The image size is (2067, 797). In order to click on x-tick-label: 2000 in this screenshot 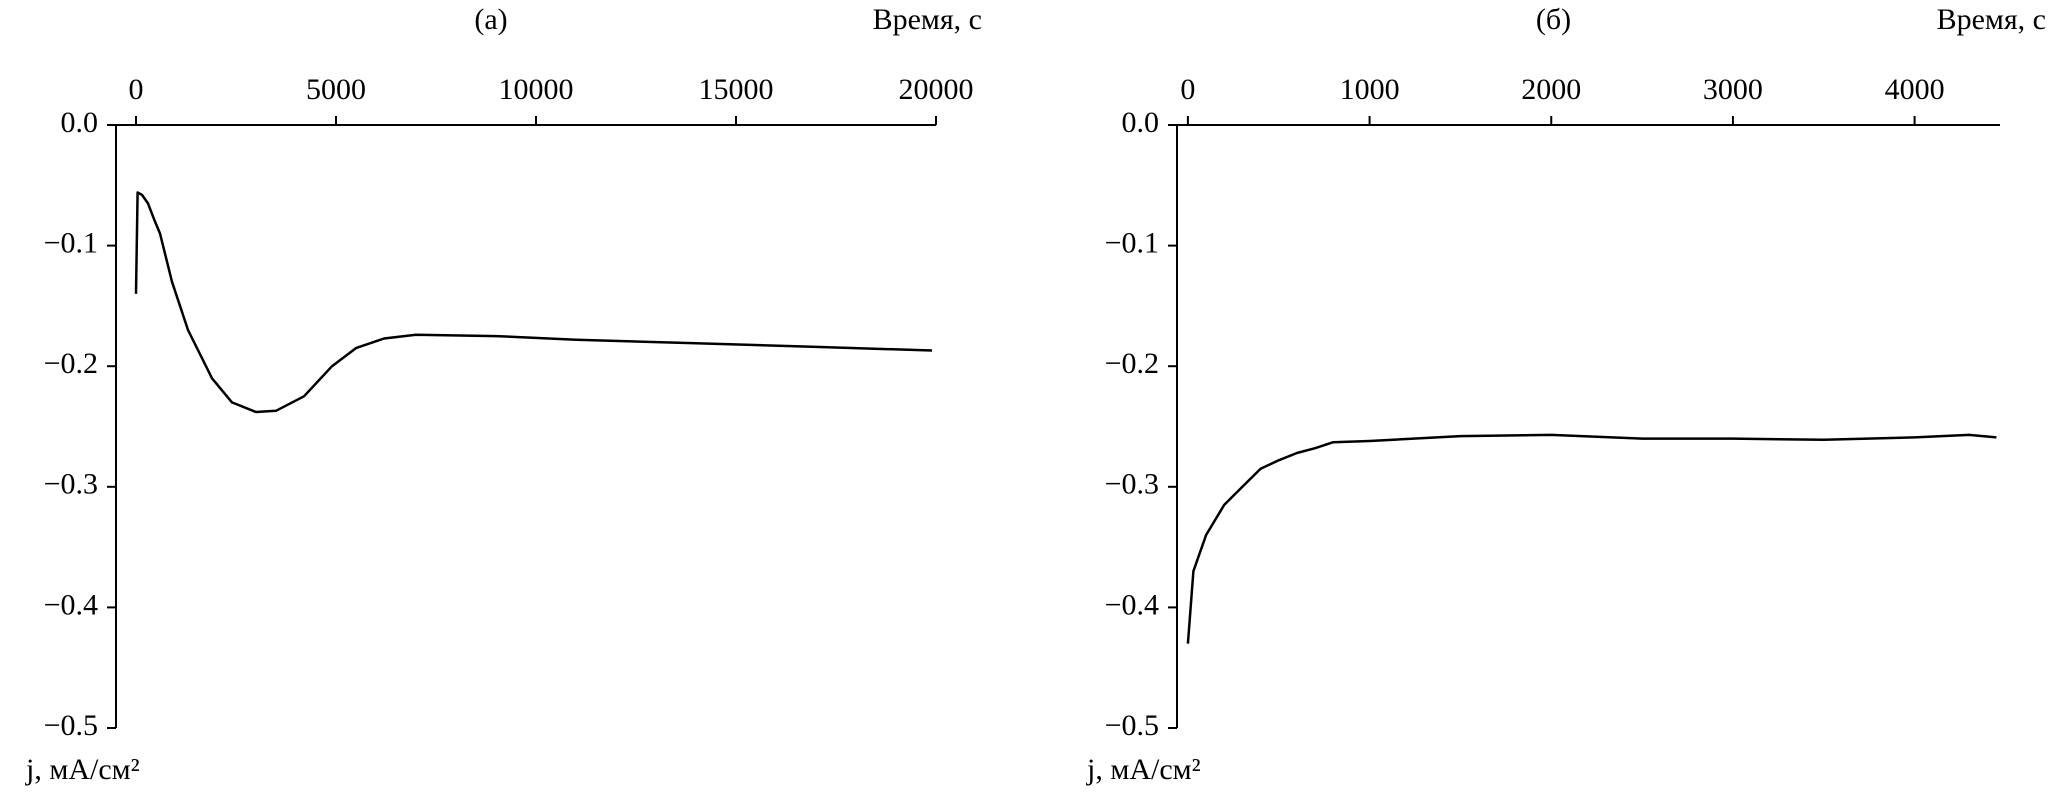, I will do `click(1551, 89)`.